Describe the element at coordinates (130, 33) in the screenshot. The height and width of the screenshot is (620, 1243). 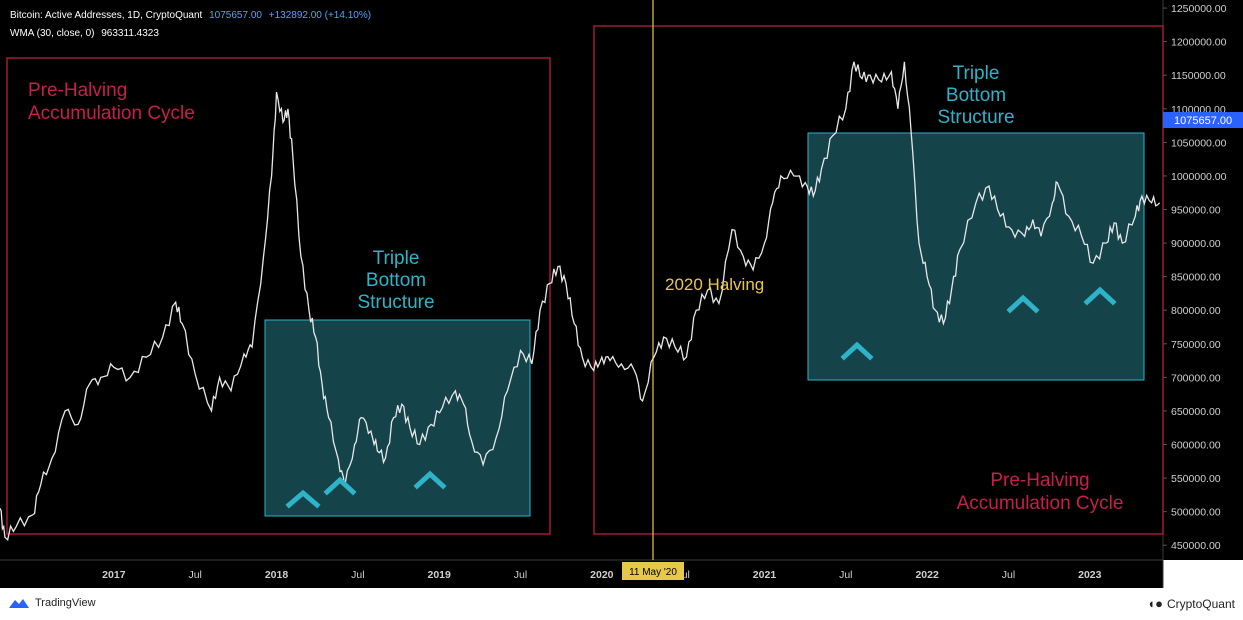
I see `header-wma-value: 963311.4323` at that location.